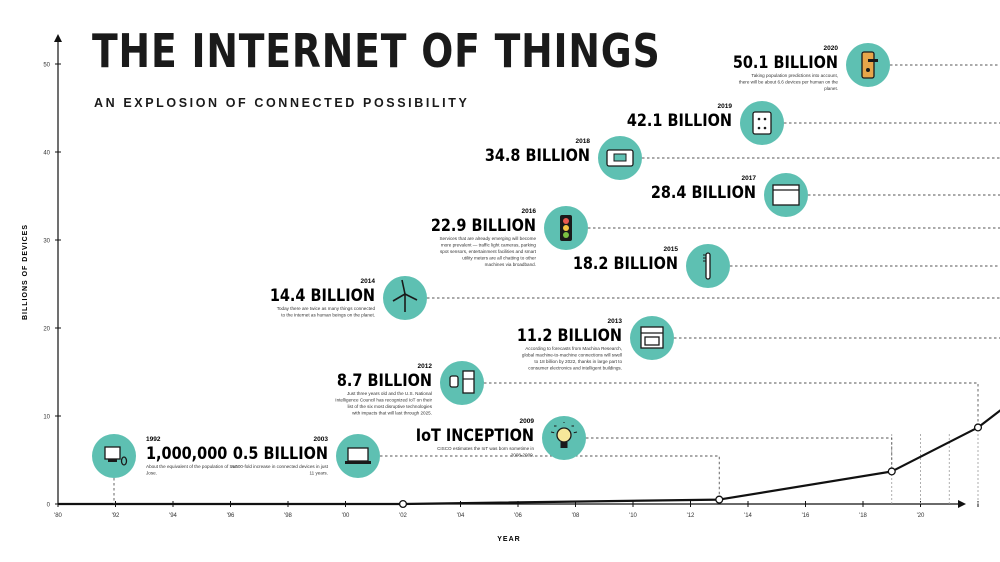 This screenshot has height=562, width=1000. What do you see at coordinates (25, 272) in the screenshot?
I see `y-axis-title: BILLIONS OF DEVICES` at bounding box center [25, 272].